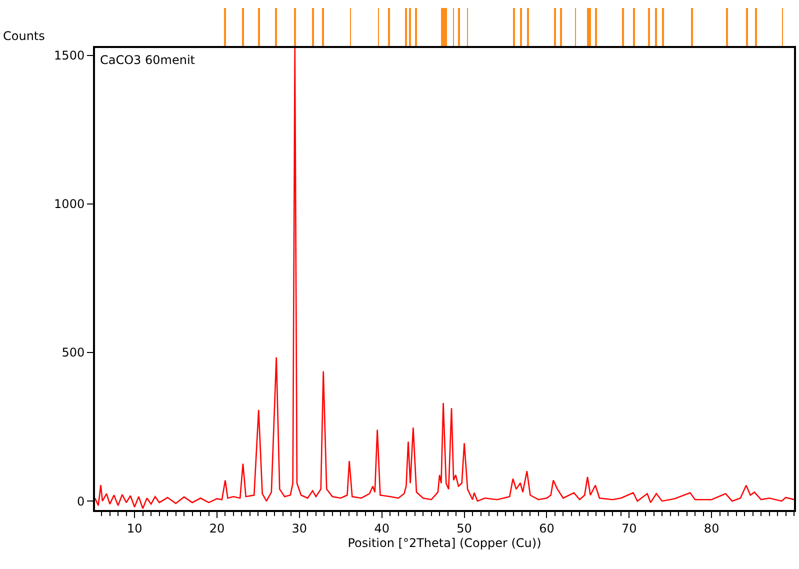  What do you see at coordinates (445, 543) in the screenshot?
I see `x-axis-title: Position [°2Theta] (Copper (Cu))` at bounding box center [445, 543].